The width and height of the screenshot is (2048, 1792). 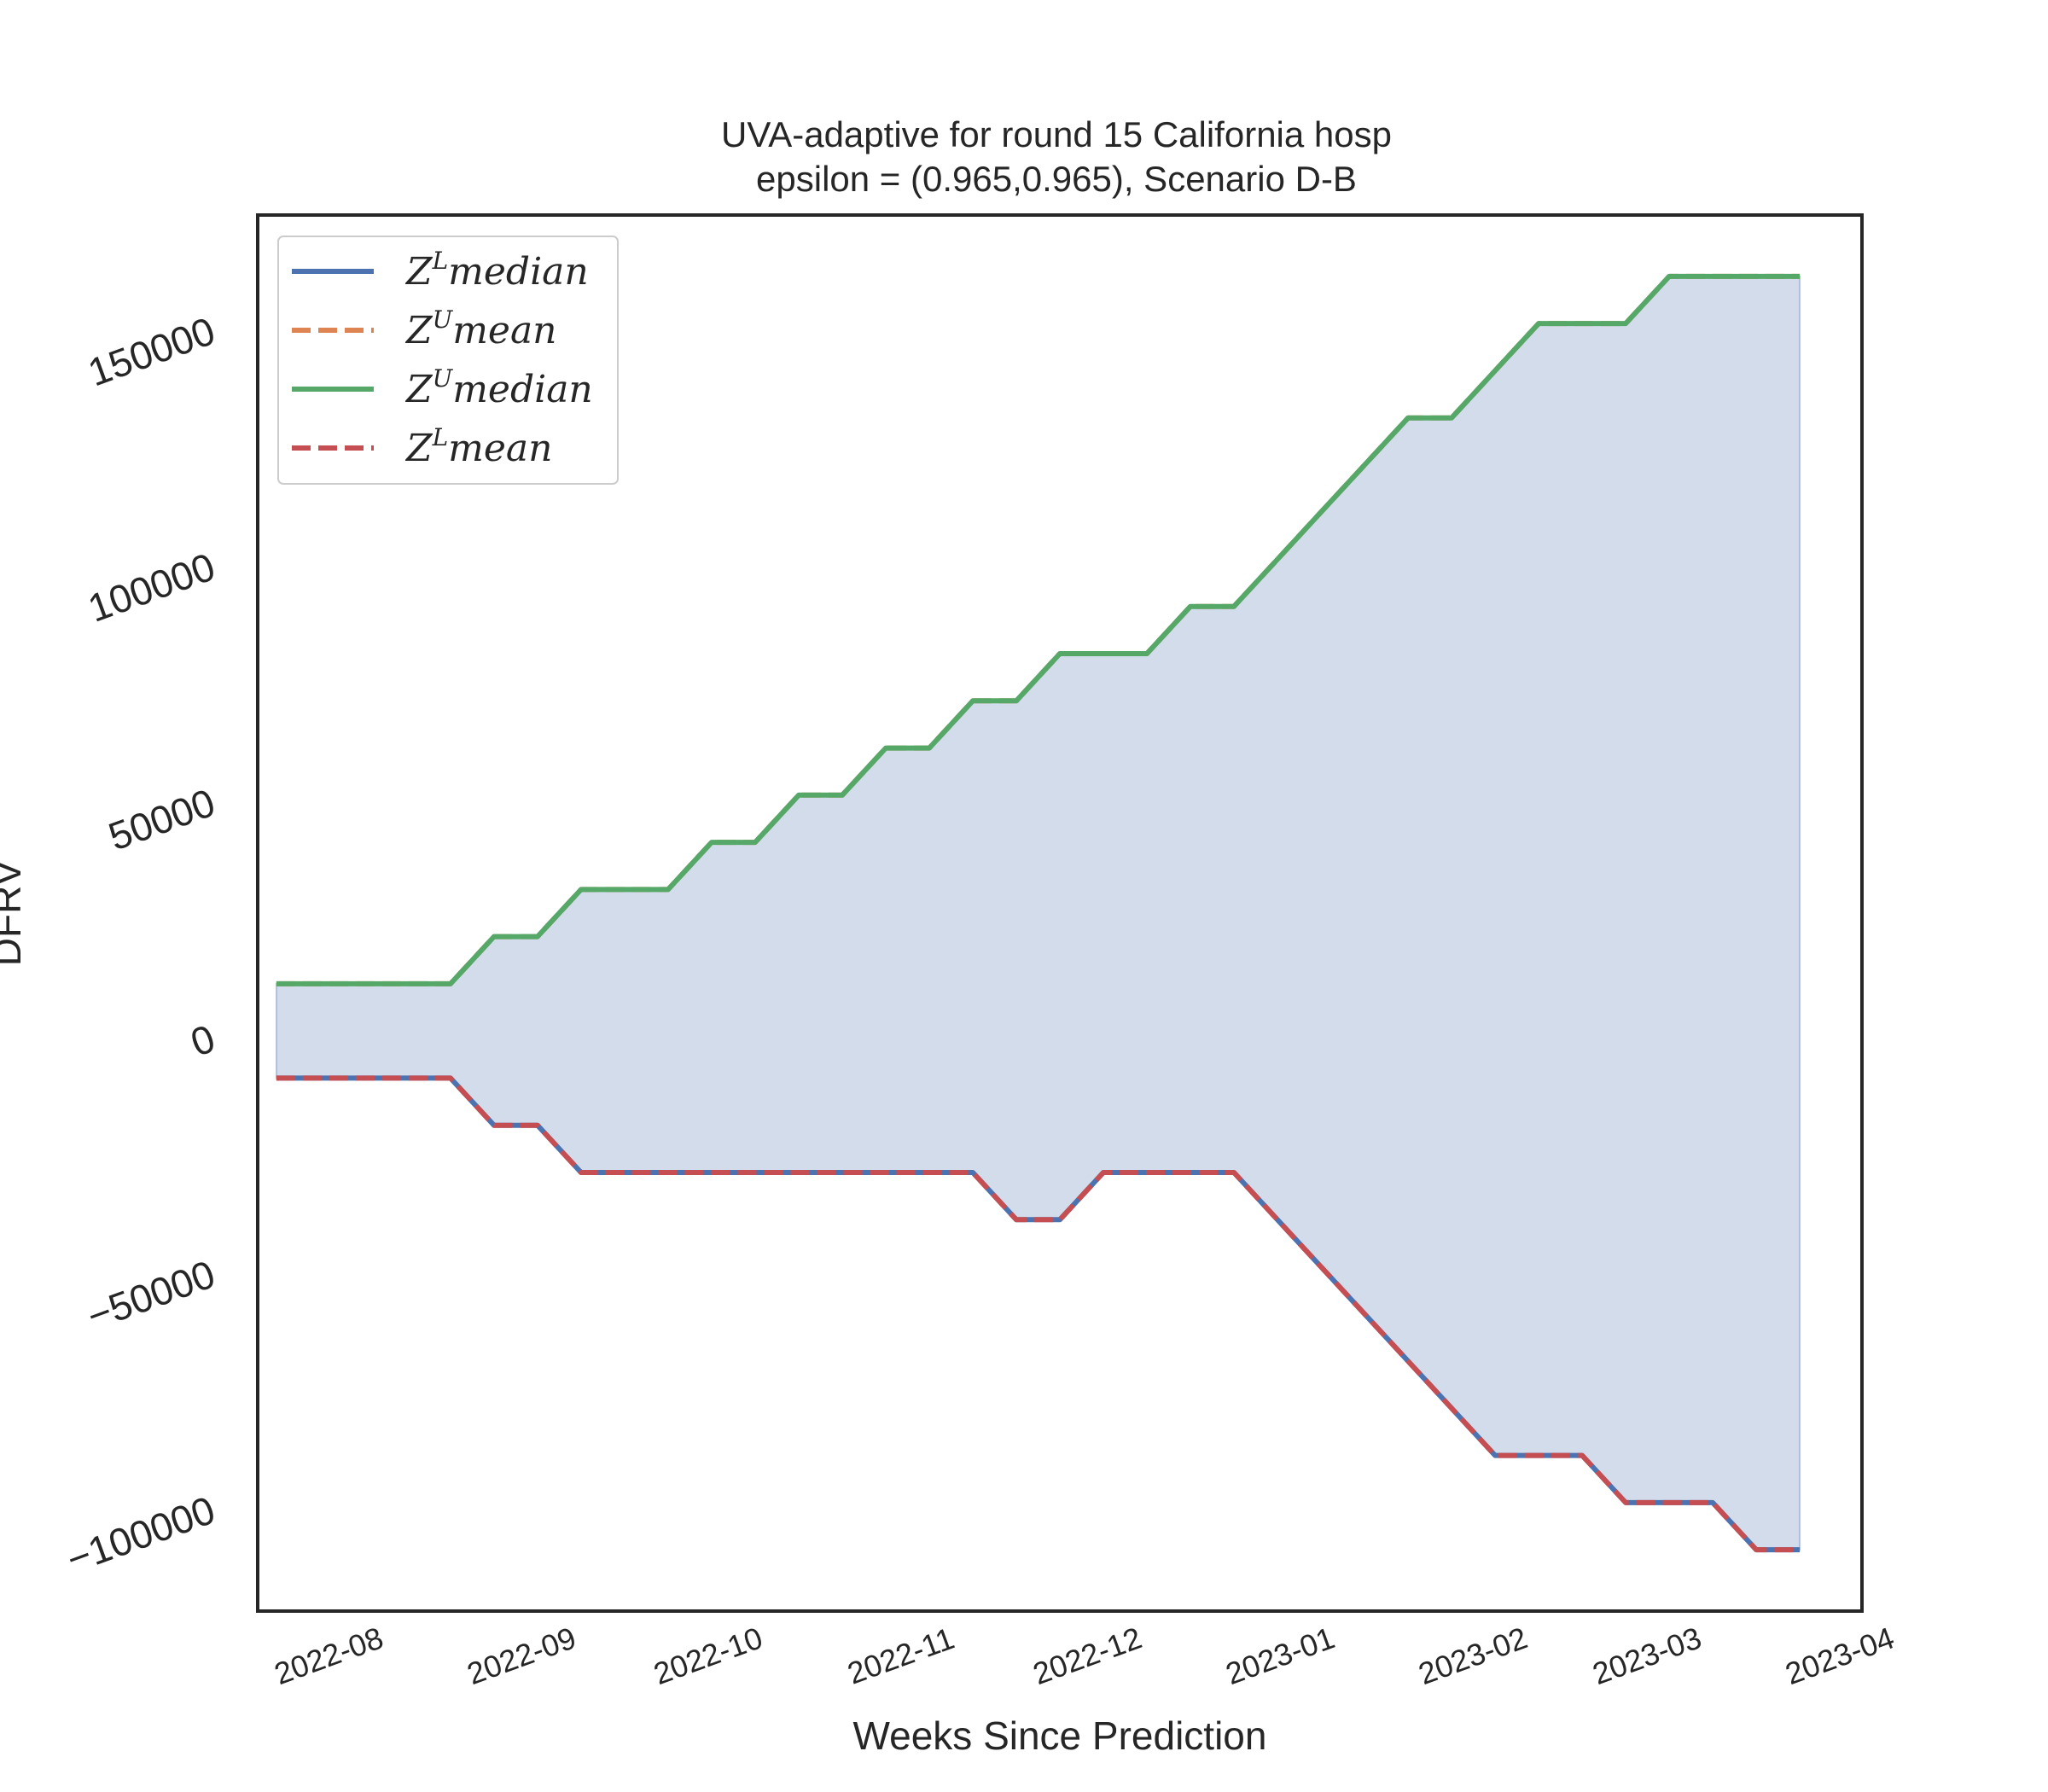 I want to click on y-tick-label: 0, so click(x=203, y=1040).